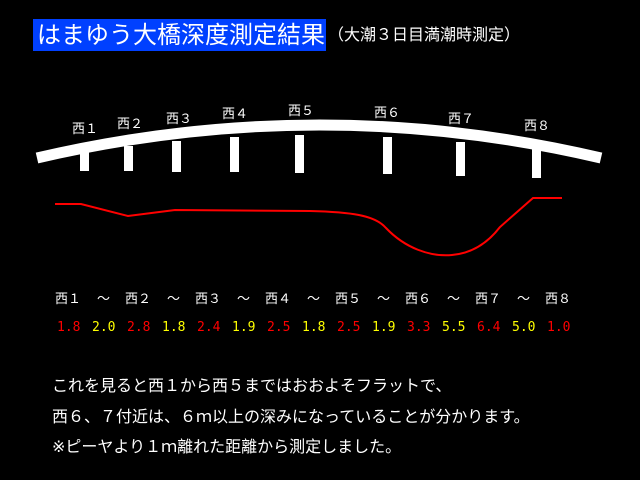 This screenshot has width=640, height=480. I want to click on bridge-deck, so click(319, 141).